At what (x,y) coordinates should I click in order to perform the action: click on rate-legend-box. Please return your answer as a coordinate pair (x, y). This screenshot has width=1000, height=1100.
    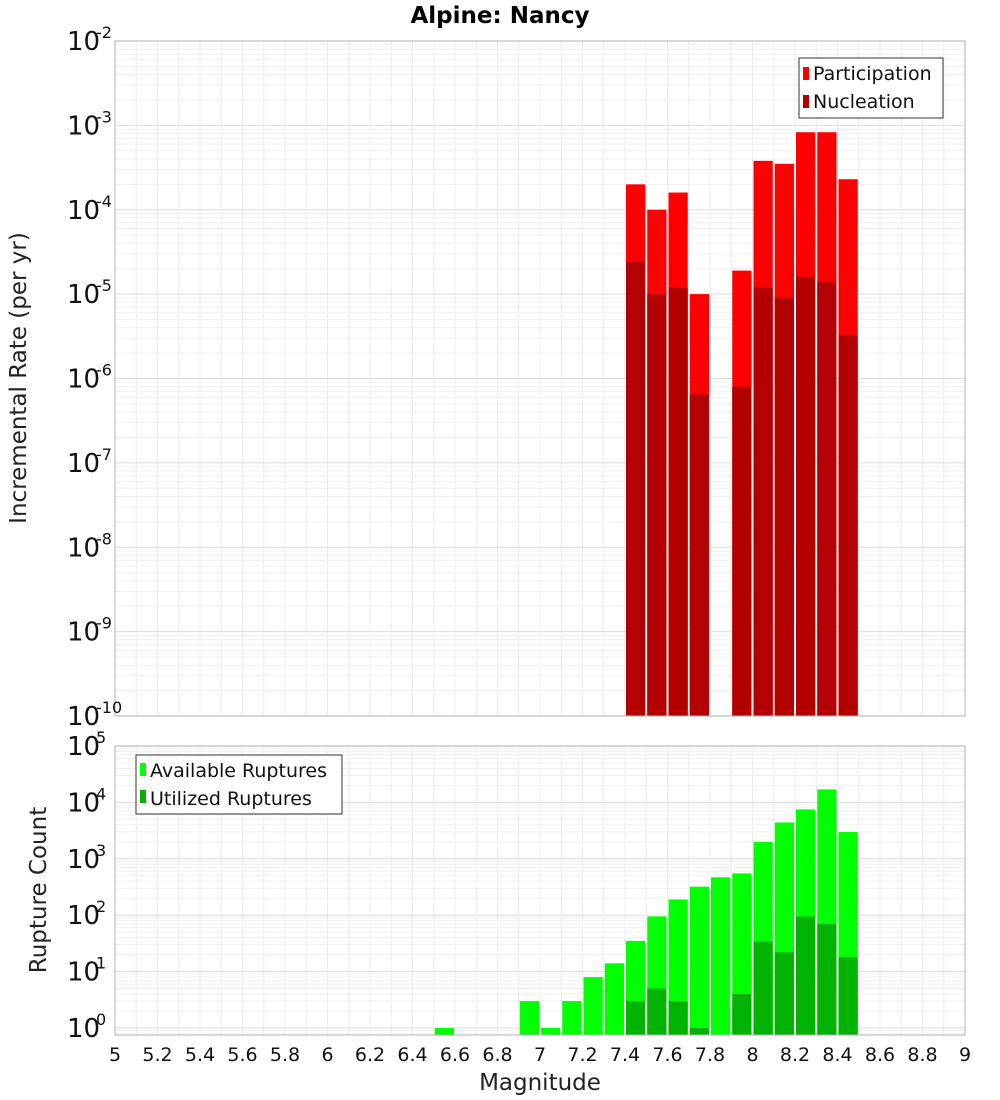
    Looking at the image, I should click on (871, 88).